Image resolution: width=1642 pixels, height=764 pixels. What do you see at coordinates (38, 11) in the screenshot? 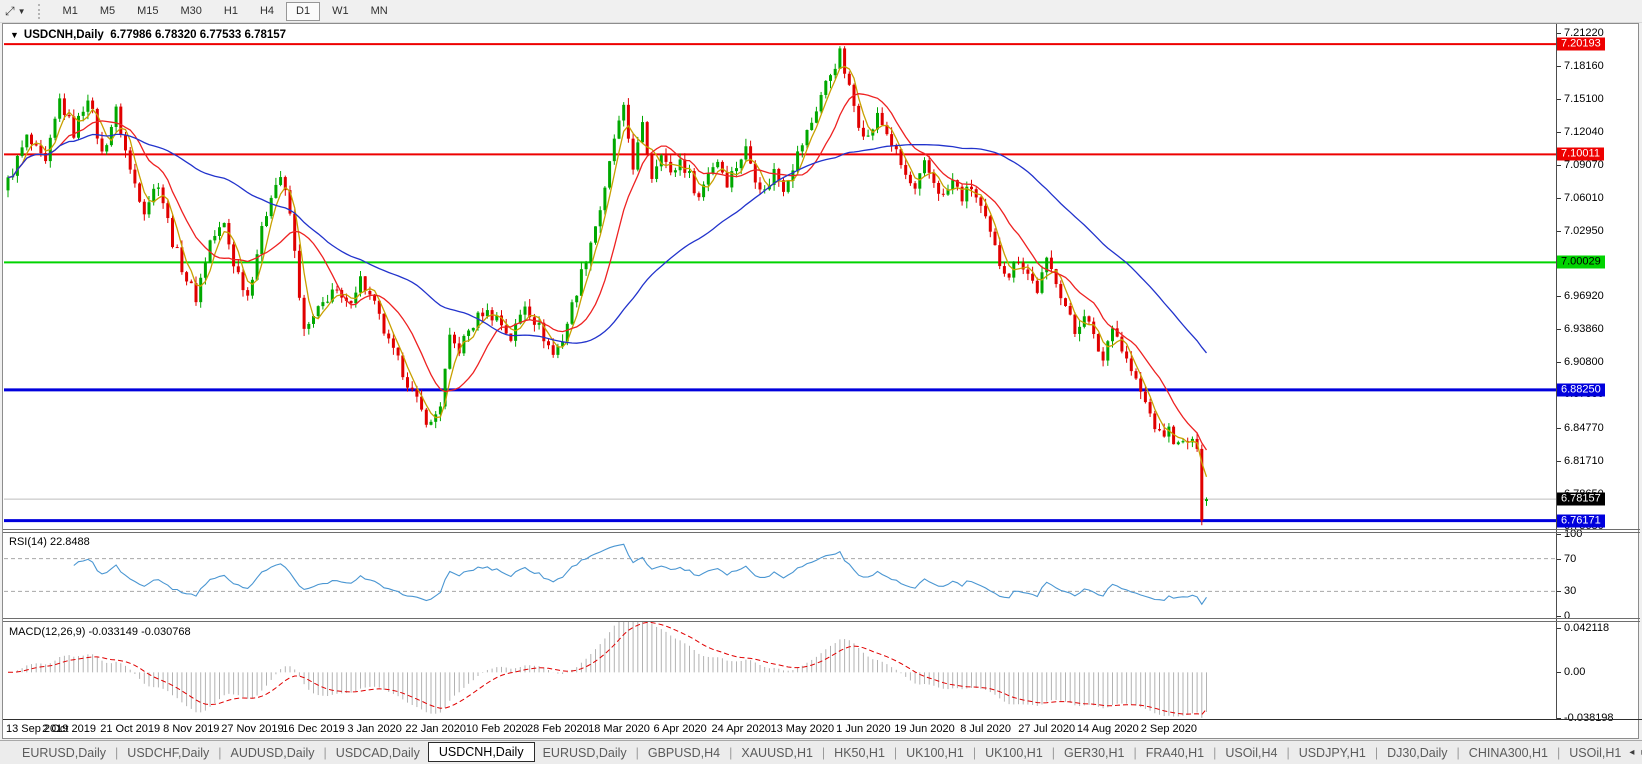
I see `toolbar-grip-handle` at bounding box center [38, 11].